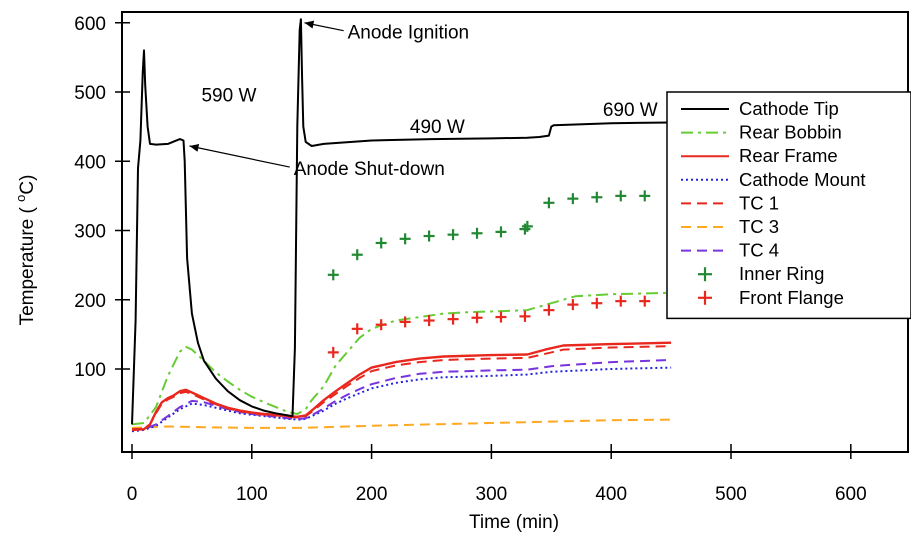  What do you see at coordinates (802, 179) in the screenshot?
I see `legend-label-cathode-mount: Cathode Mount` at bounding box center [802, 179].